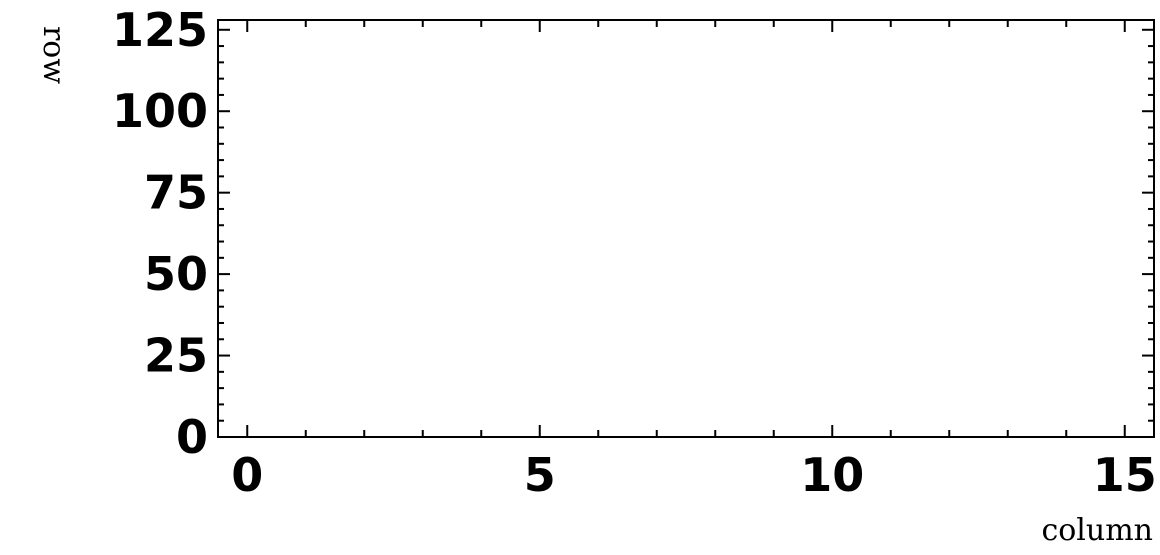 This screenshot has height=555, width=1160. Describe the element at coordinates (1125, 475) in the screenshot. I see `x-tick-label: 15` at that location.